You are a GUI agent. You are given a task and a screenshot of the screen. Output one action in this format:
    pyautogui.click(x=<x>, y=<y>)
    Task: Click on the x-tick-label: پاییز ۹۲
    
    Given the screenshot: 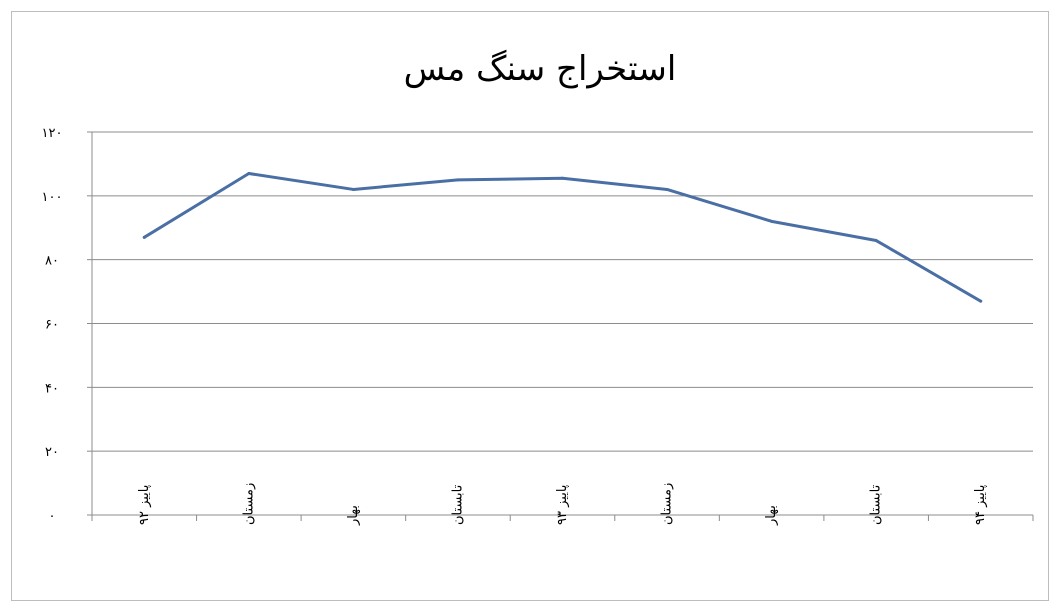 What is the action you would take?
    pyautogui.click(x=144, y=504)
    